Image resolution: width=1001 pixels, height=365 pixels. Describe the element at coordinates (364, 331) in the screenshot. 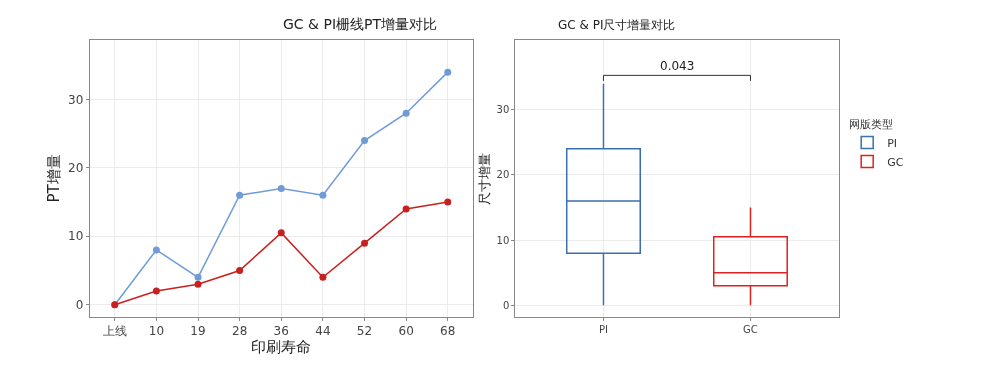

I see `x-tick-label: 52` at that location.